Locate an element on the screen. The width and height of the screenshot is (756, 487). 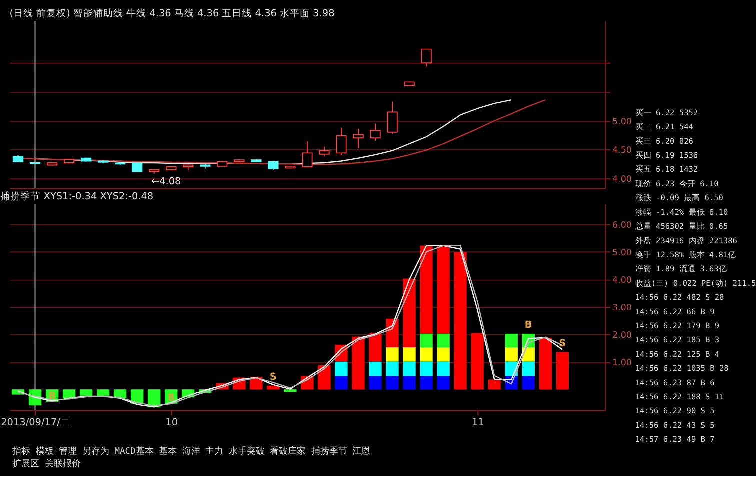
text: ←4.08 is located at coordinates (166, 182).